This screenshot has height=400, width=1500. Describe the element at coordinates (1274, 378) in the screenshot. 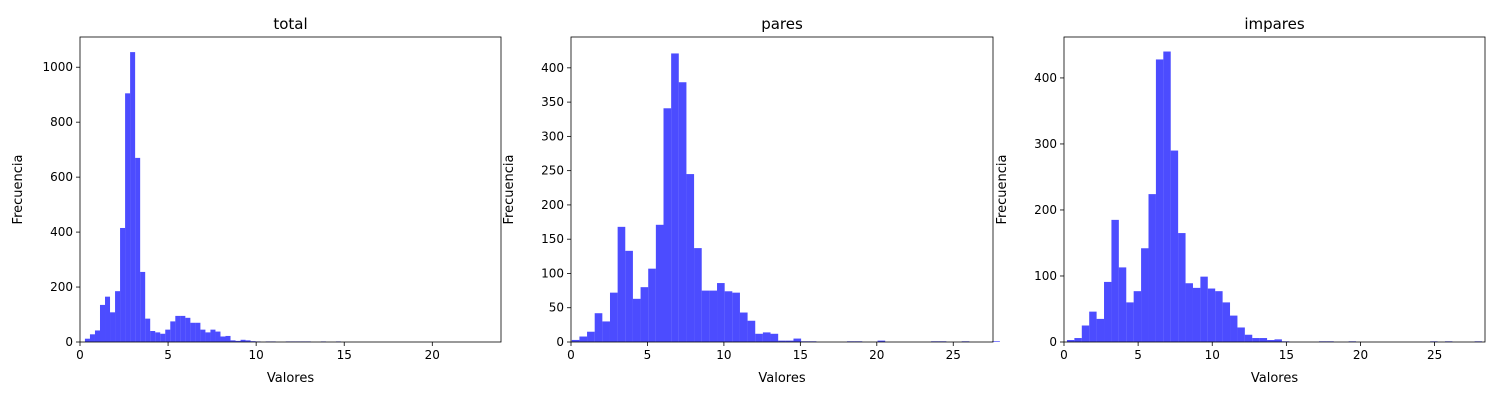

I see `x-axis-label: Valores` at that location.